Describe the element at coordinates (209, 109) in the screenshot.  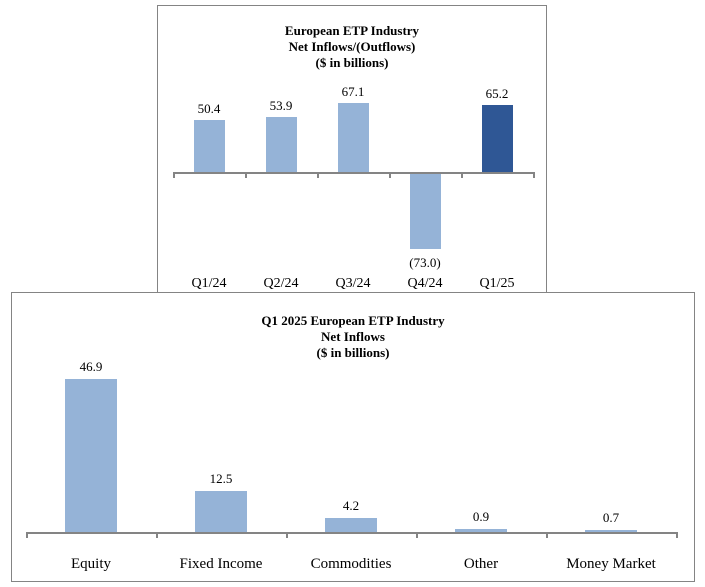
I see `value-label: 50.4` at that location.